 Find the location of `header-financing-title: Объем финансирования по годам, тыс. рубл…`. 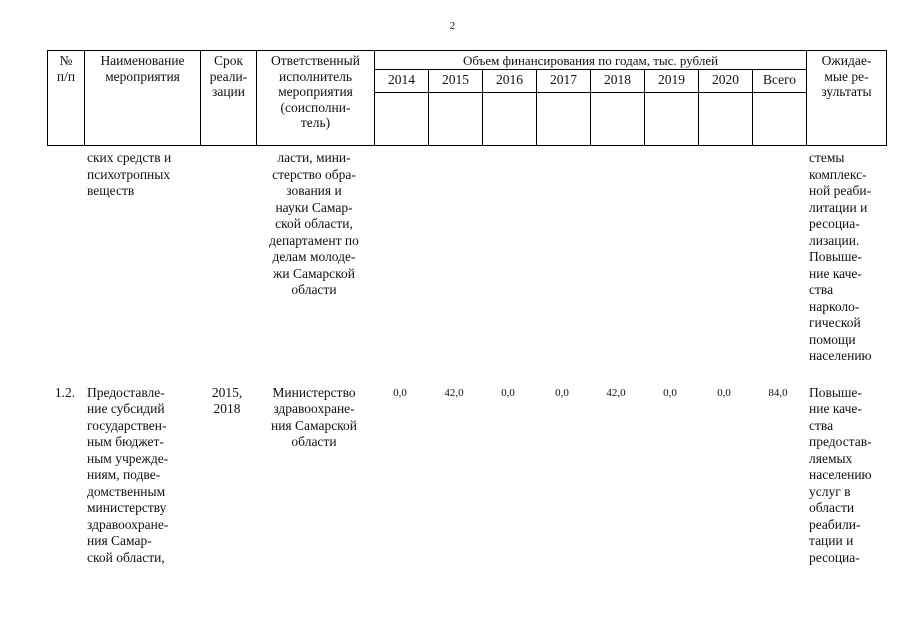

header-financing-title: Объем финансирования по годам, тыс. рубл… is located at coordinates (590, 60).